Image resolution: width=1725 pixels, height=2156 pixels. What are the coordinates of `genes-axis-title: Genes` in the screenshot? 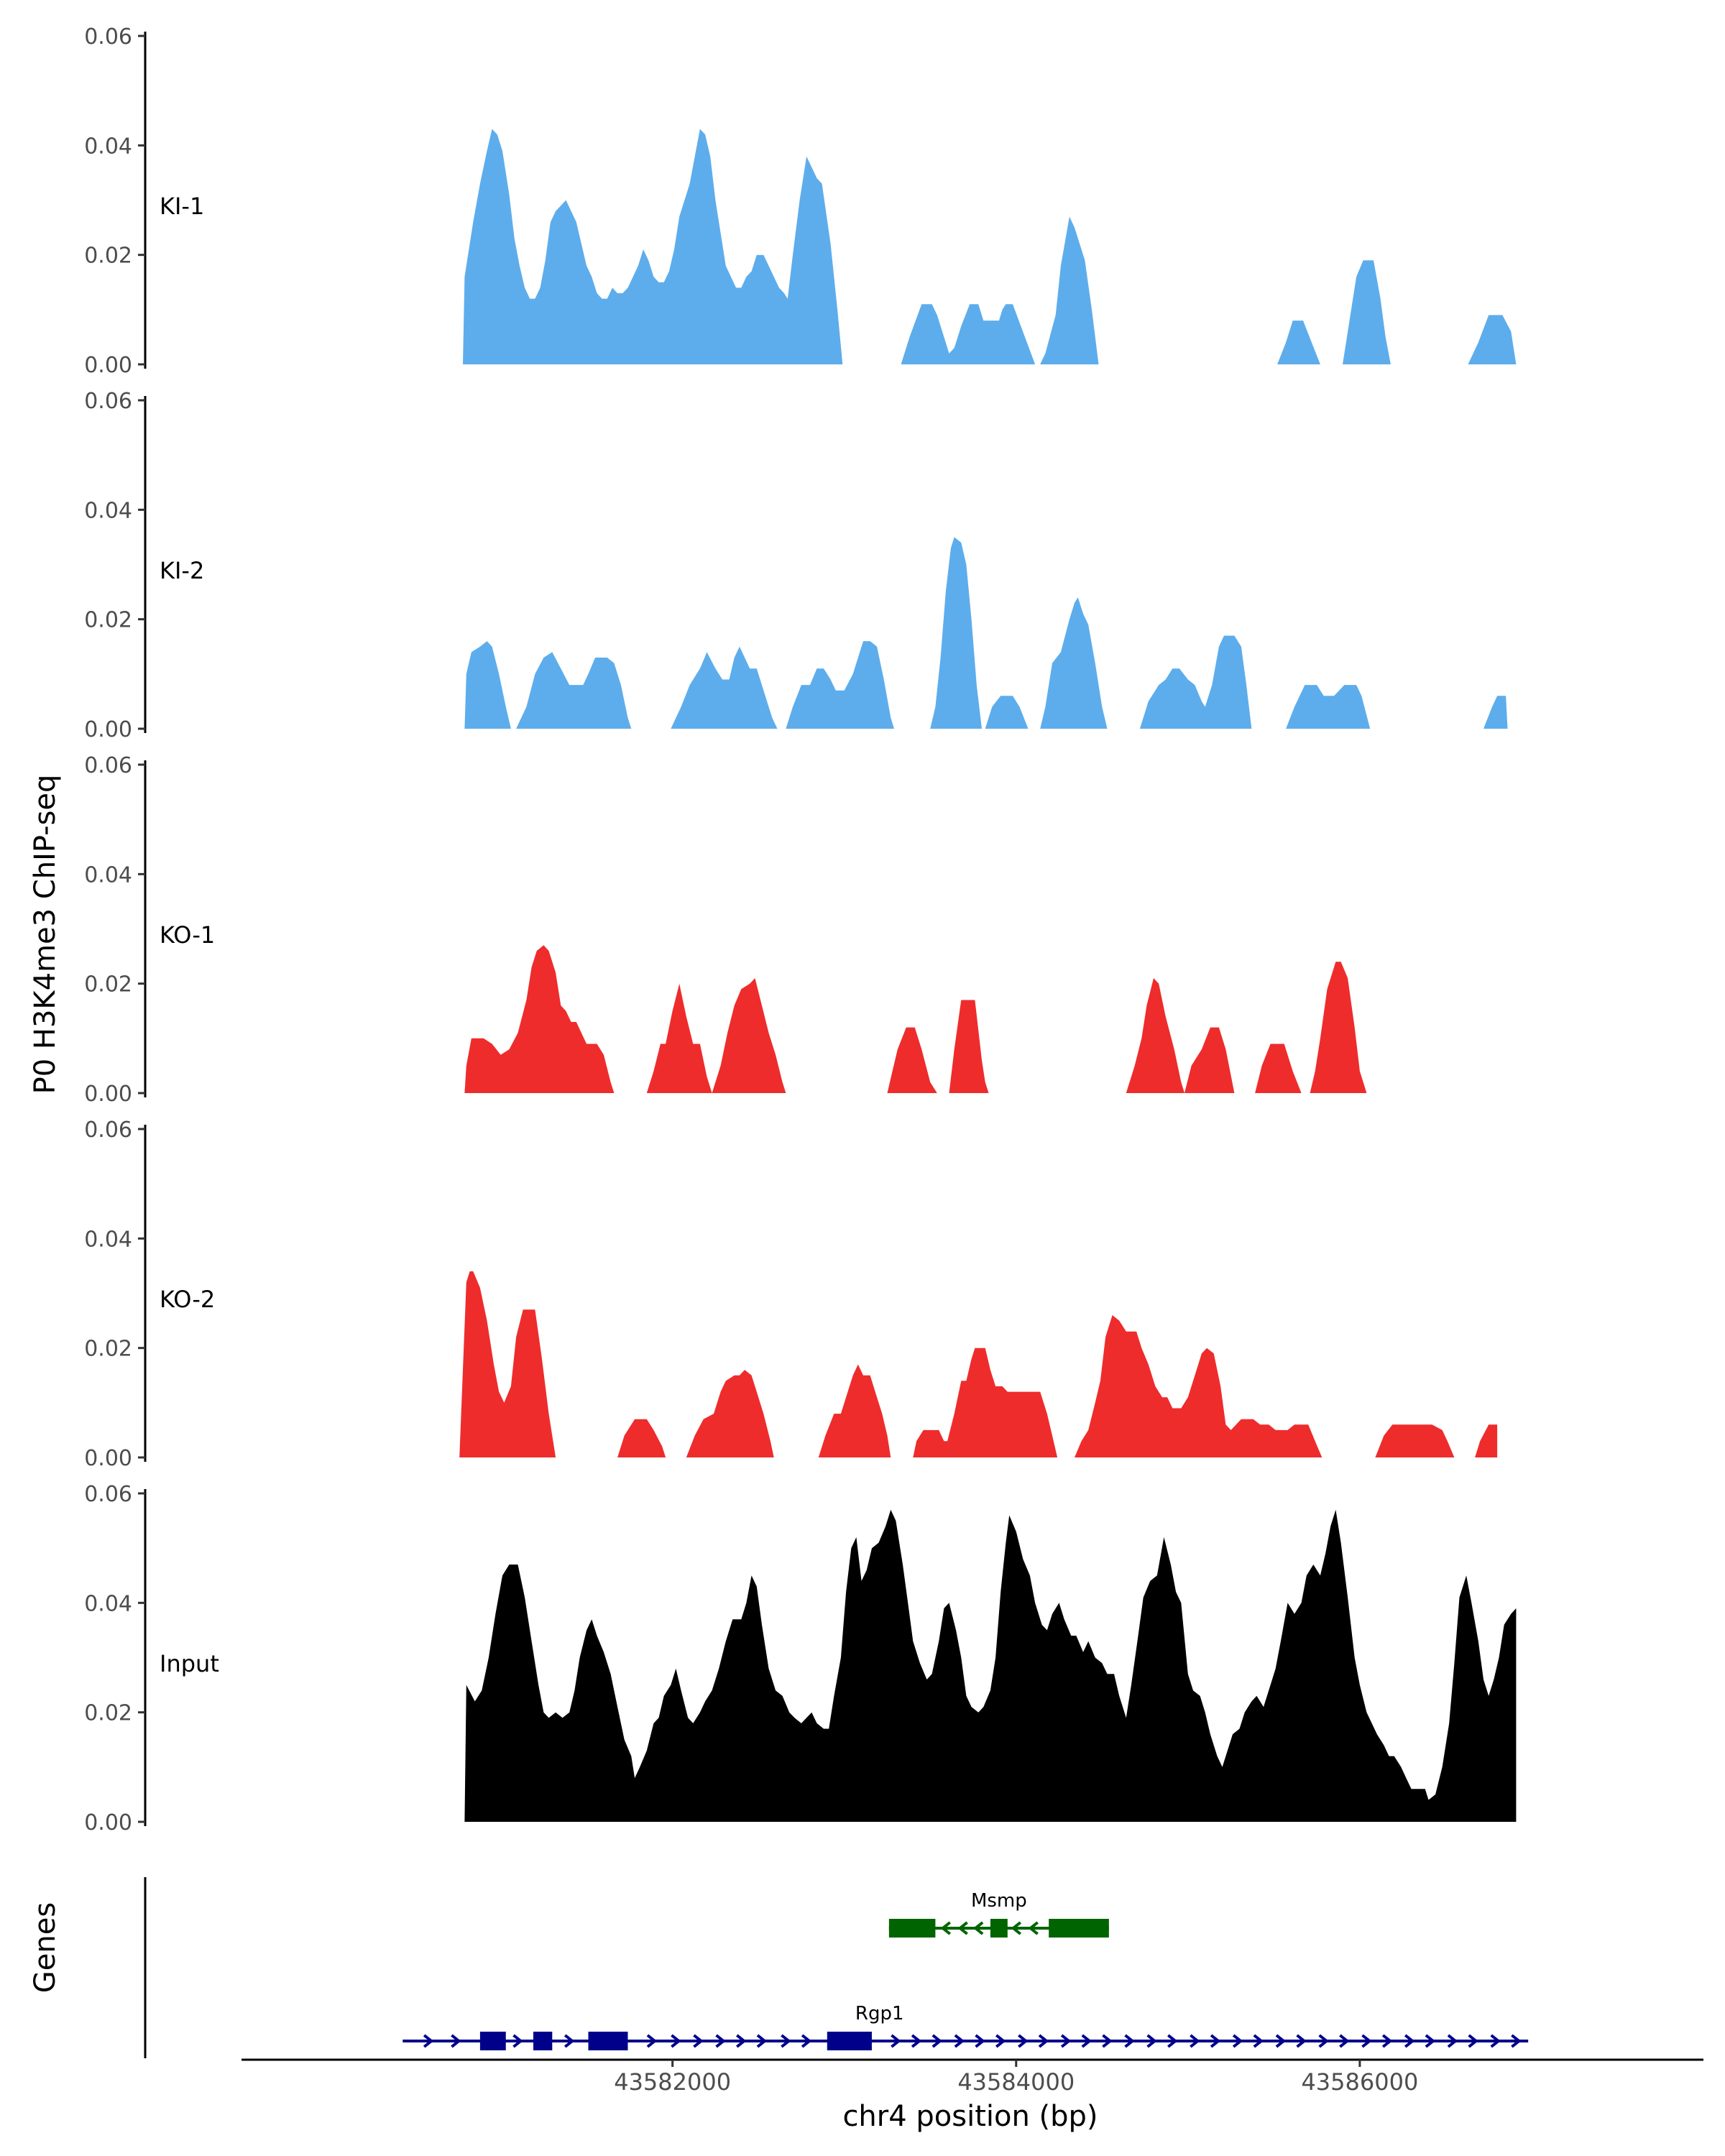 It's located at (45, 1947).